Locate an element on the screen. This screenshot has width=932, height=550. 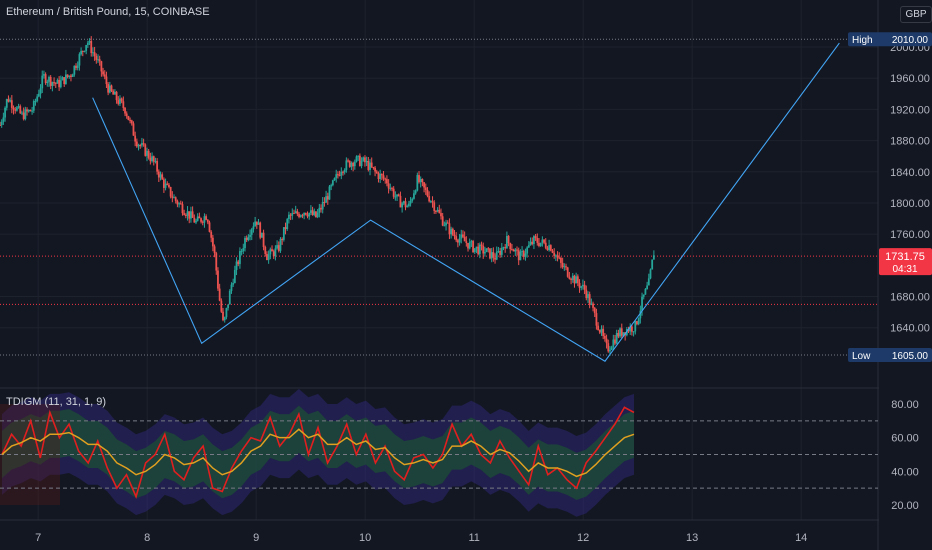
currency-badge: GBP is located at coordinates (916, 14).